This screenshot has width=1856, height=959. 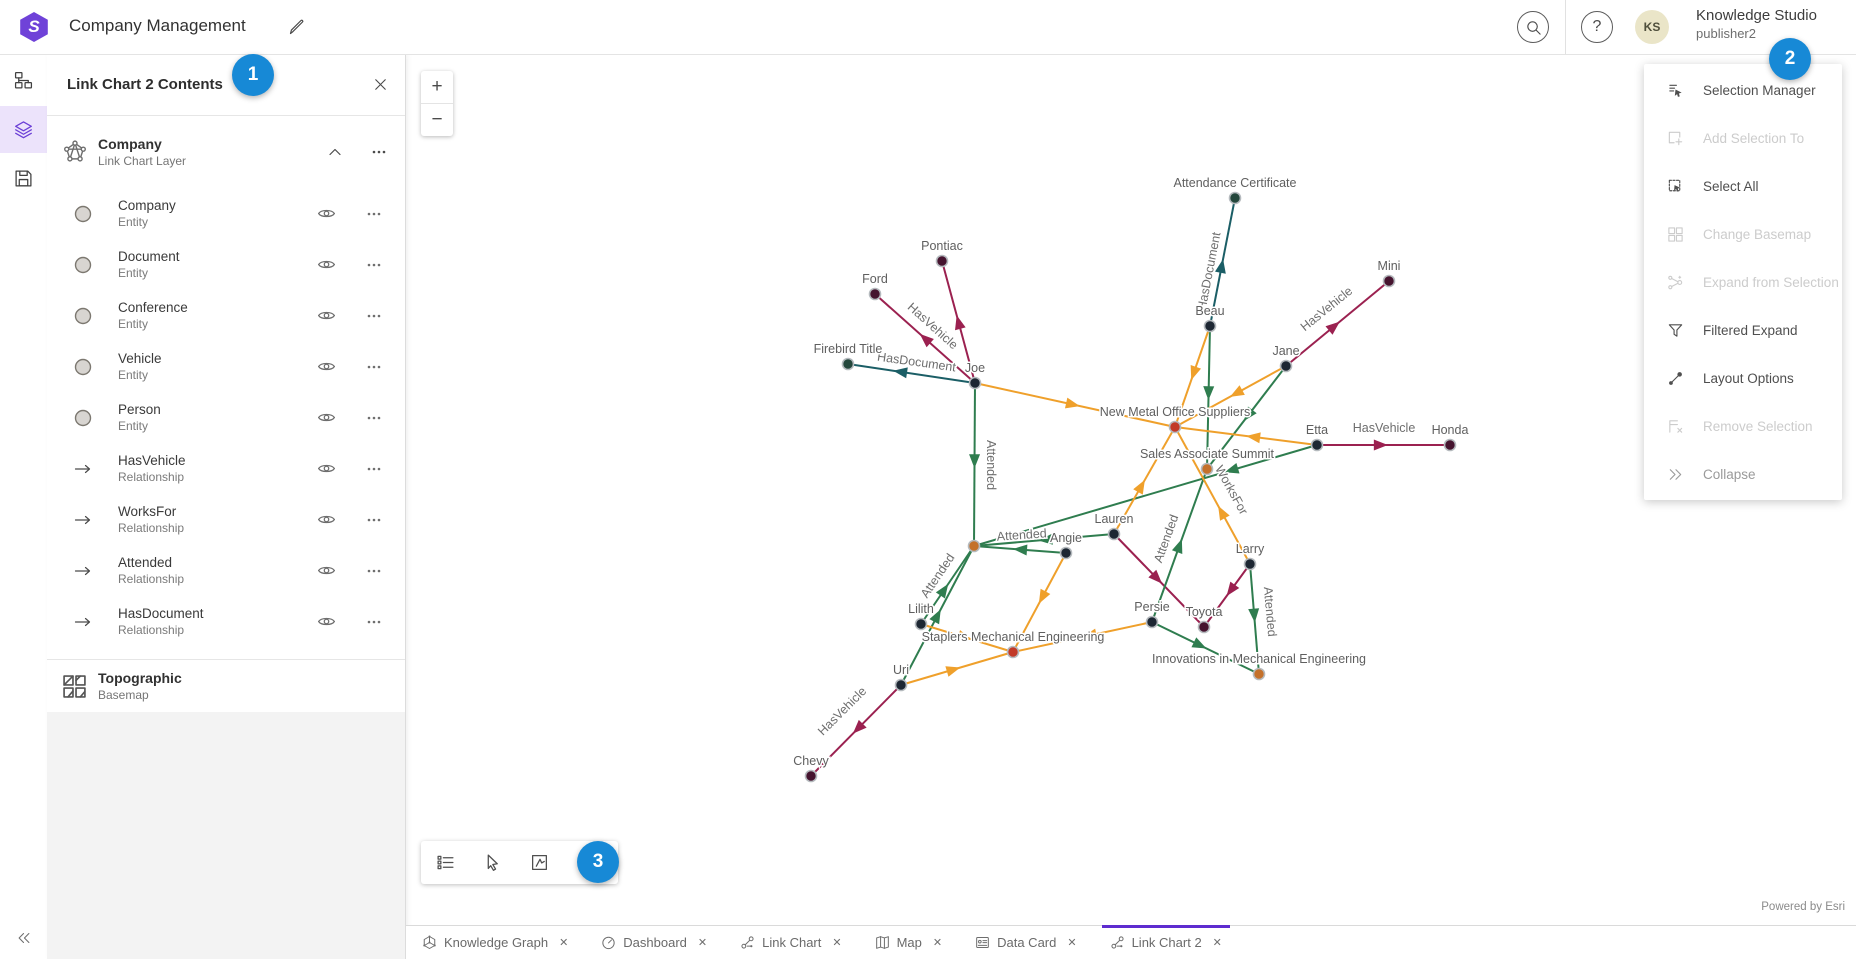 I want to click on layer-item-row: Vehicle Entity, so click(x=226, y=366).